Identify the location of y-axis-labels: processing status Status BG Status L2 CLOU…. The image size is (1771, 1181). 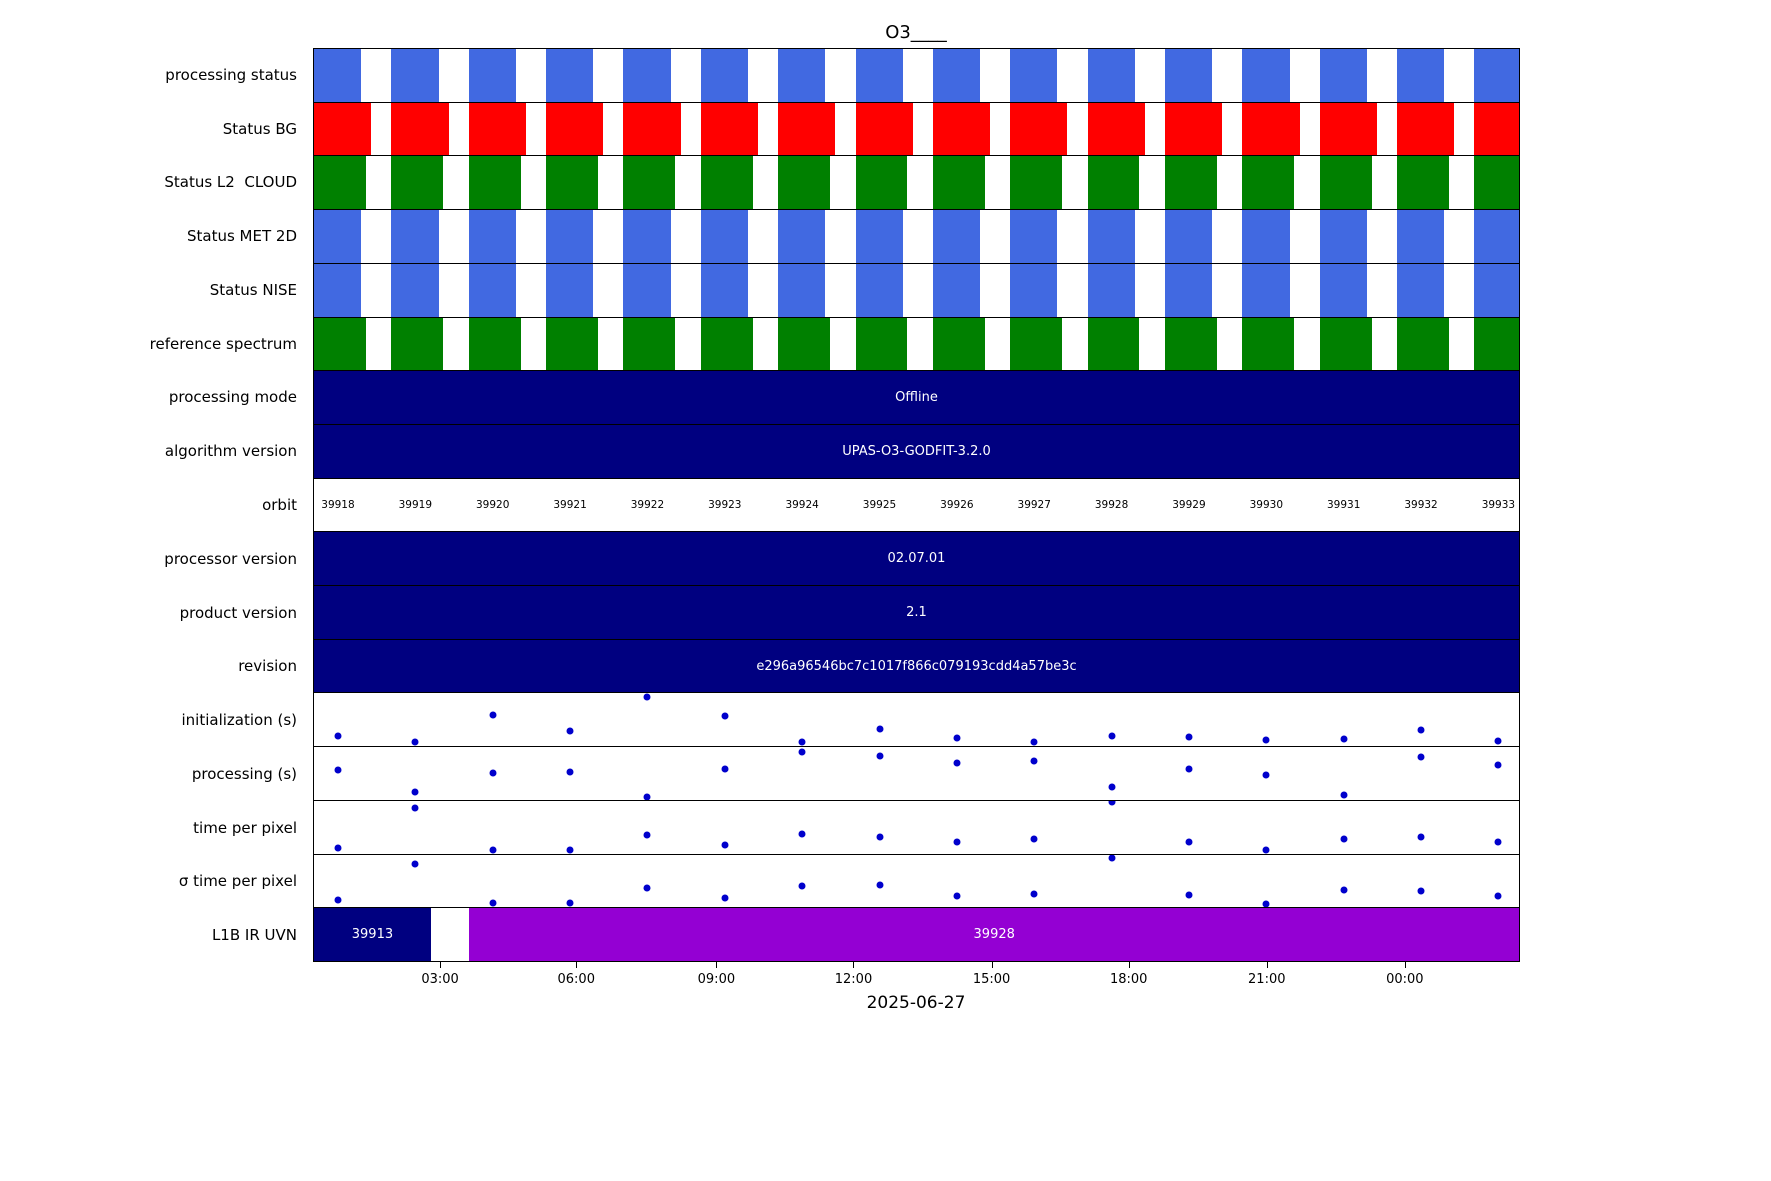
(152, 505).